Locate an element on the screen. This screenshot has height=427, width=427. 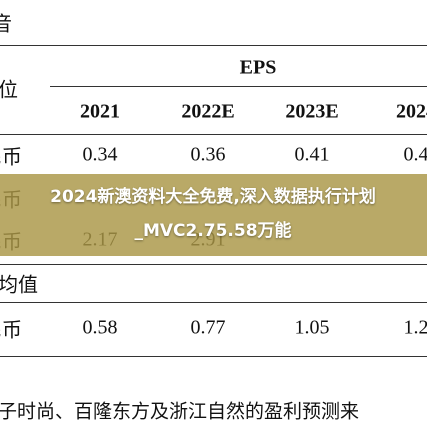
cell: 0.34 is located at coordinates (100, 154).